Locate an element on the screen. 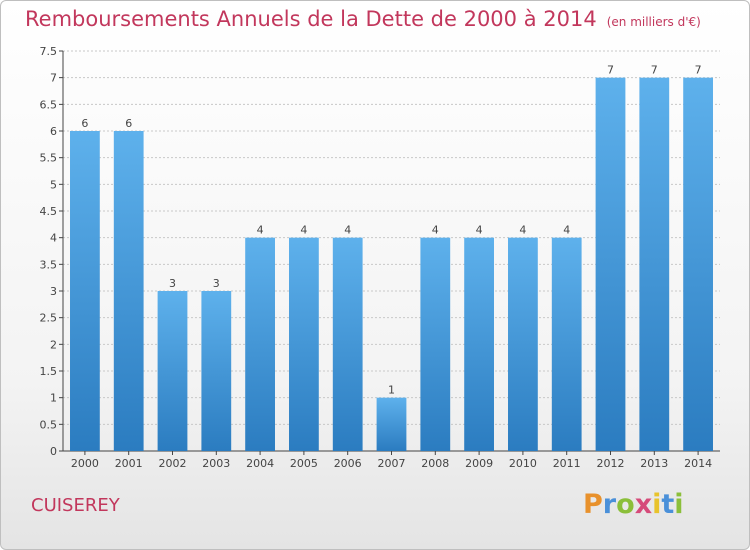  x-tick-label: 2010 is located at coordinates (523, 463).